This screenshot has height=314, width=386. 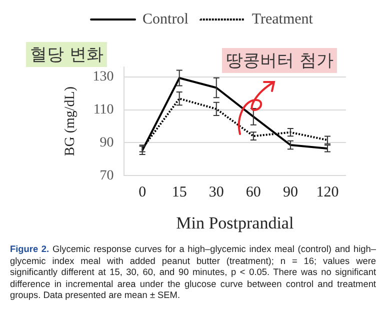 I want to click on x-tick-label: 60, so click(x=253, y=192).